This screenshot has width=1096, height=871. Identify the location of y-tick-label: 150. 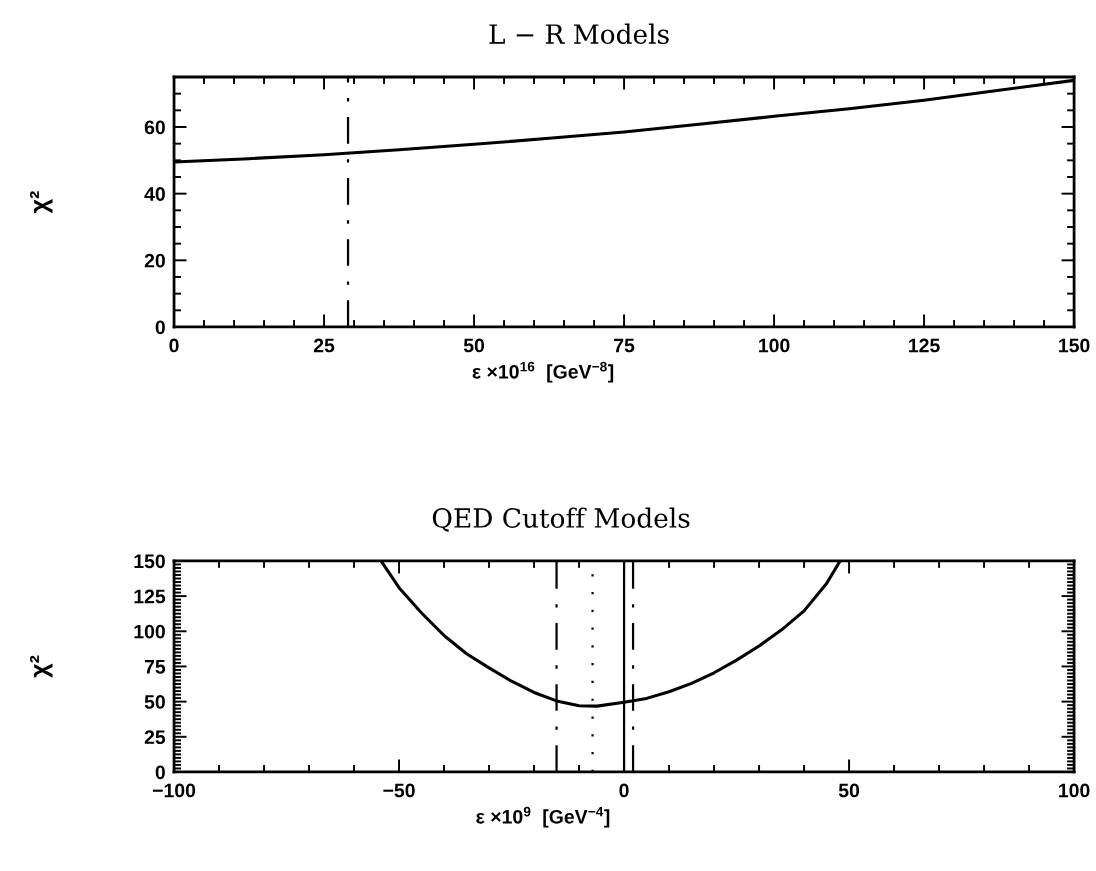
(149, 561).